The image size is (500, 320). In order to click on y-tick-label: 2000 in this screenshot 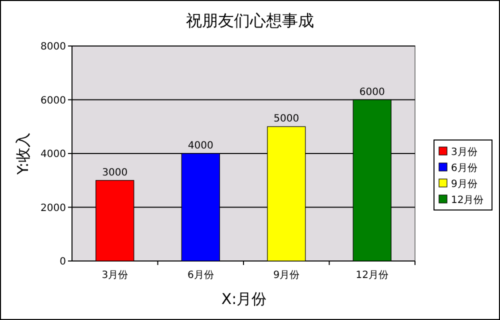, I will do `click(53, 208)`.